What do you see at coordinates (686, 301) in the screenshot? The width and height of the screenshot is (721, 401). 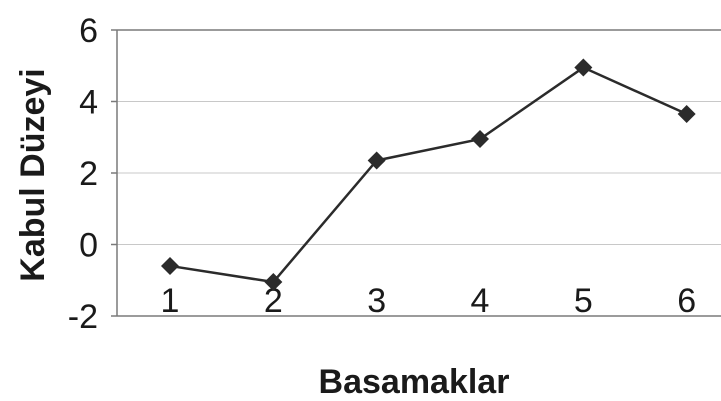 I see `x-tick-label: 6` at bounding box center [686, 301].